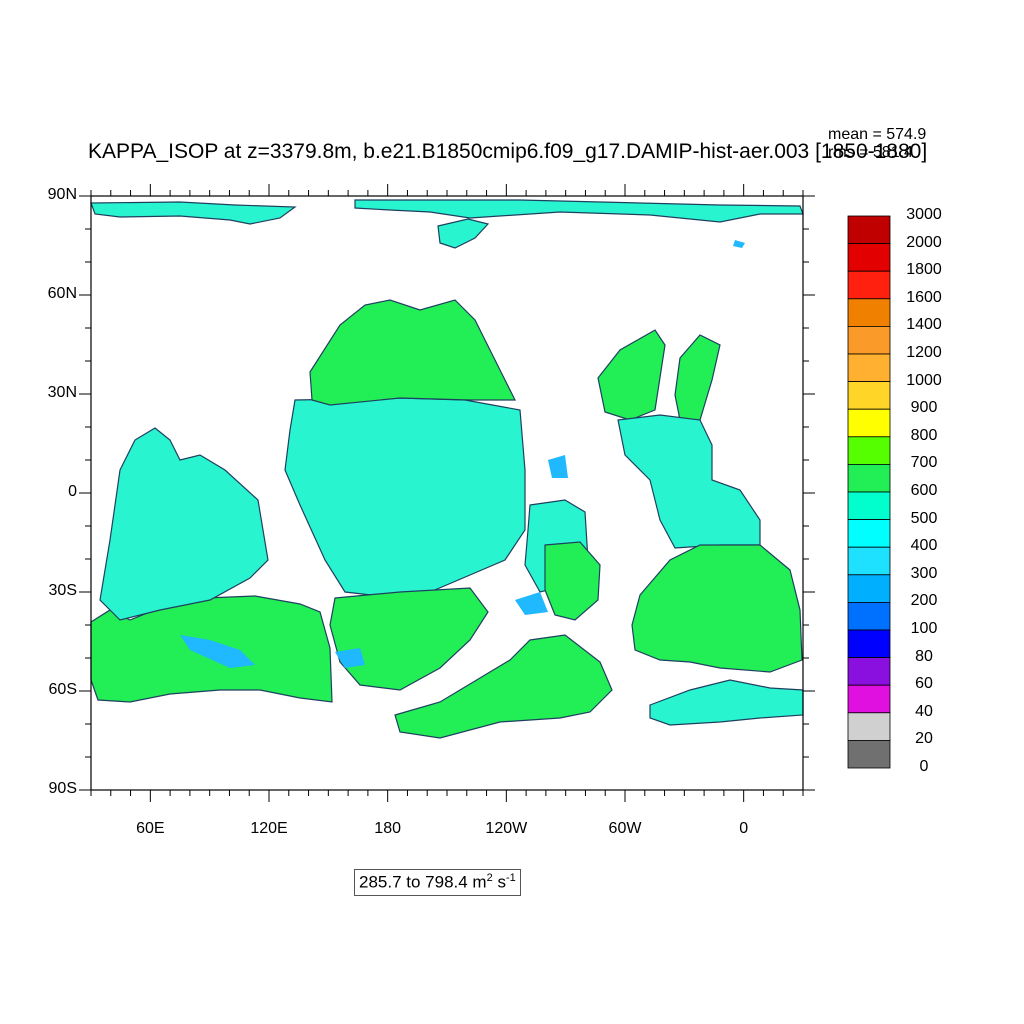  What do you see at coordinates (387, 828) in the screenshot?
I see `x-tick-label: 180` at bounding box center [387, 828].